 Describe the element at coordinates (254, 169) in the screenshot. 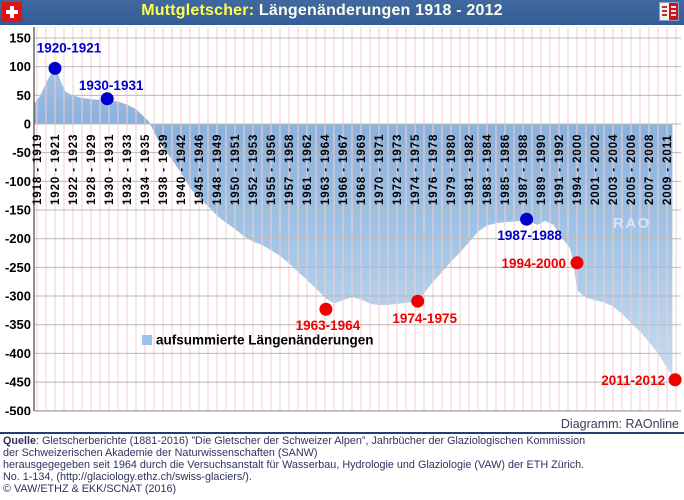

I see `x-tick-label: 1952 - 1953` at that location.